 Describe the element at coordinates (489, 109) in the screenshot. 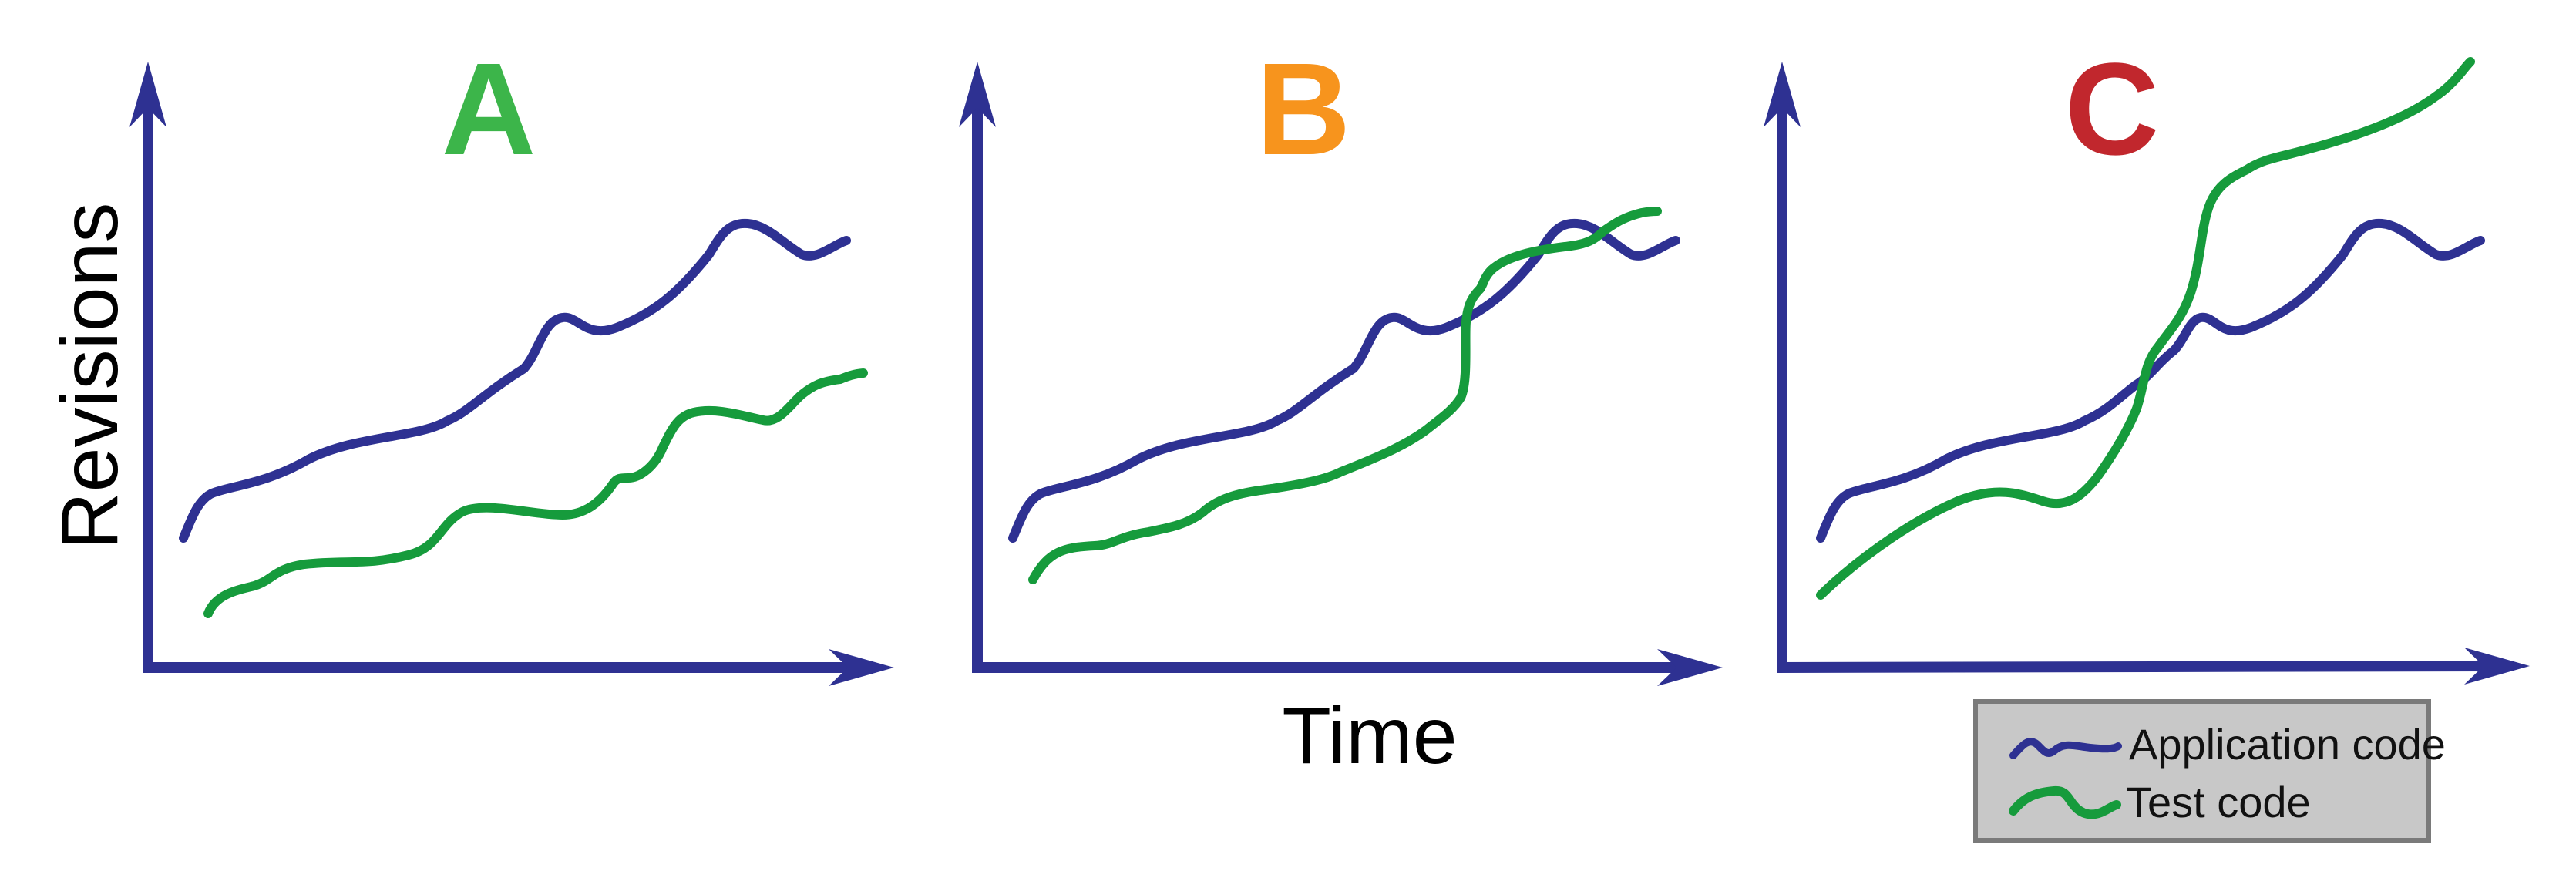

I see `panel-a-letter: A` at that location.